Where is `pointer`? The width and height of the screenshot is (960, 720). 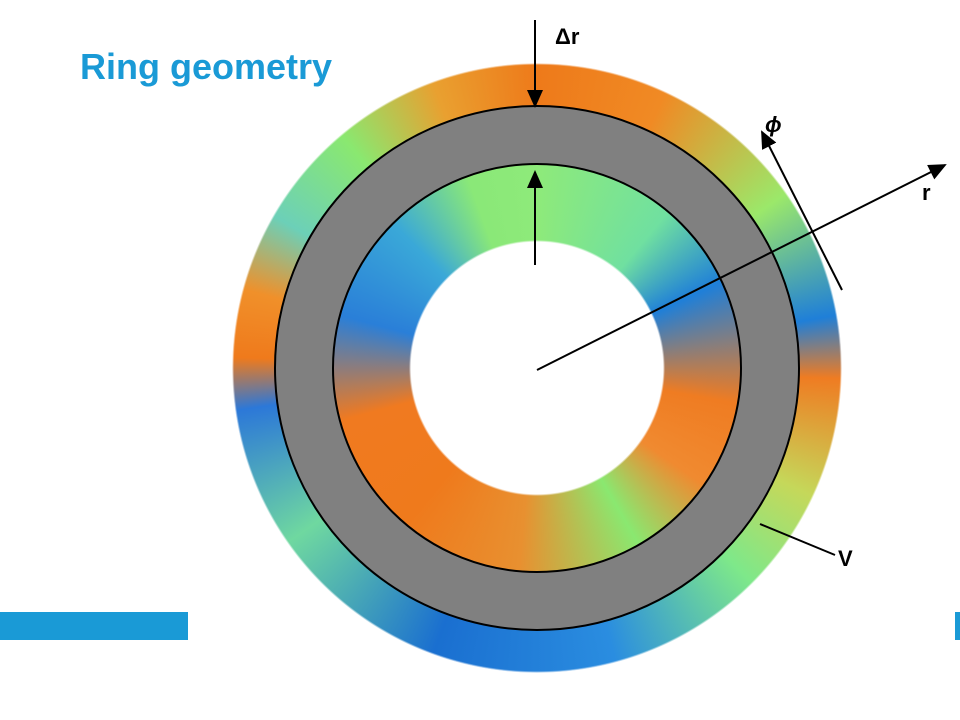
pointer is located at coordinates (797, 539).